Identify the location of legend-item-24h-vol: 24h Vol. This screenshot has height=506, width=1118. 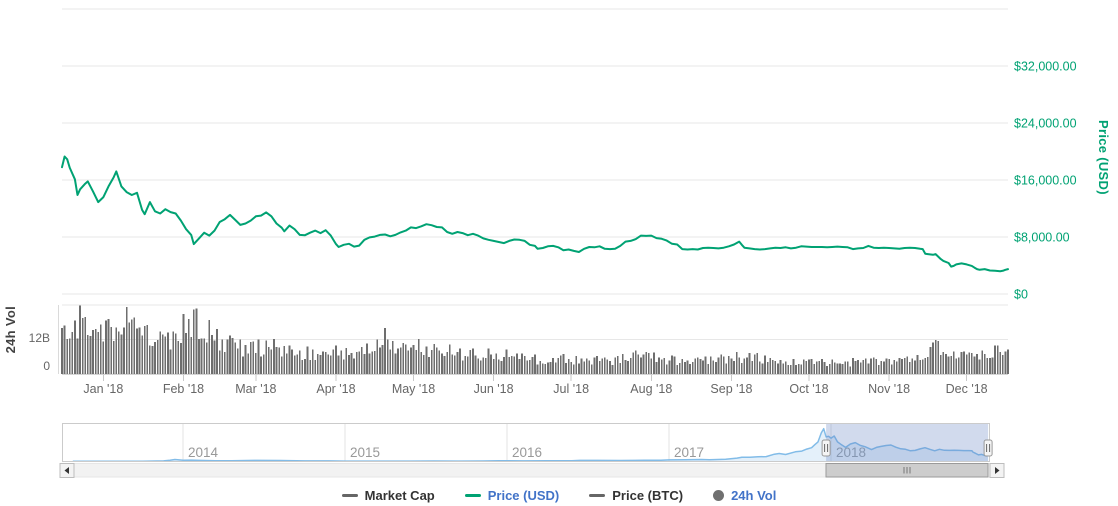
(744, 495).